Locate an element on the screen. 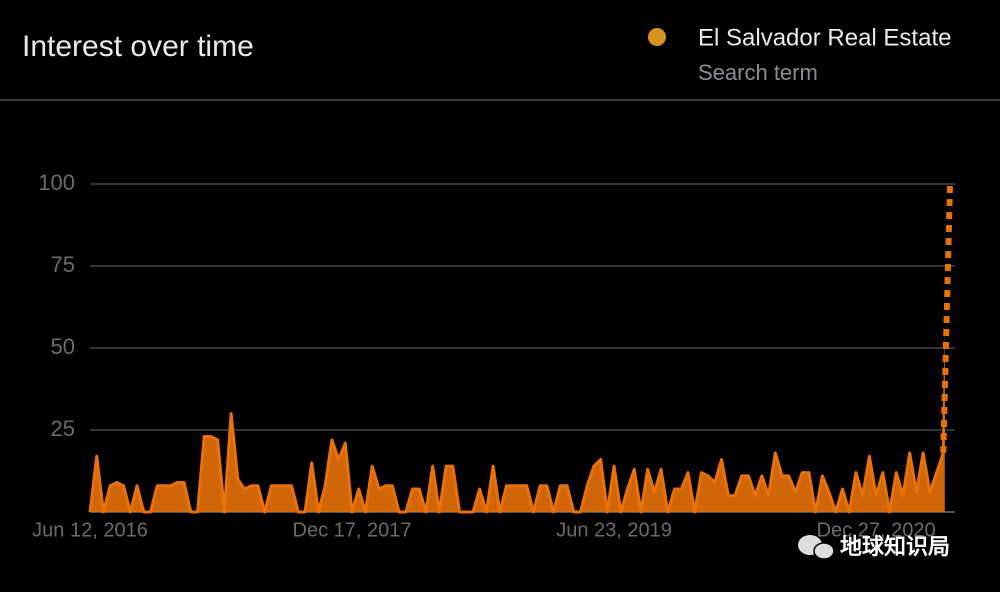 This screenshot has width=1000, height=592. watermark: 地球知识局 is located at coordinates (874, 547).